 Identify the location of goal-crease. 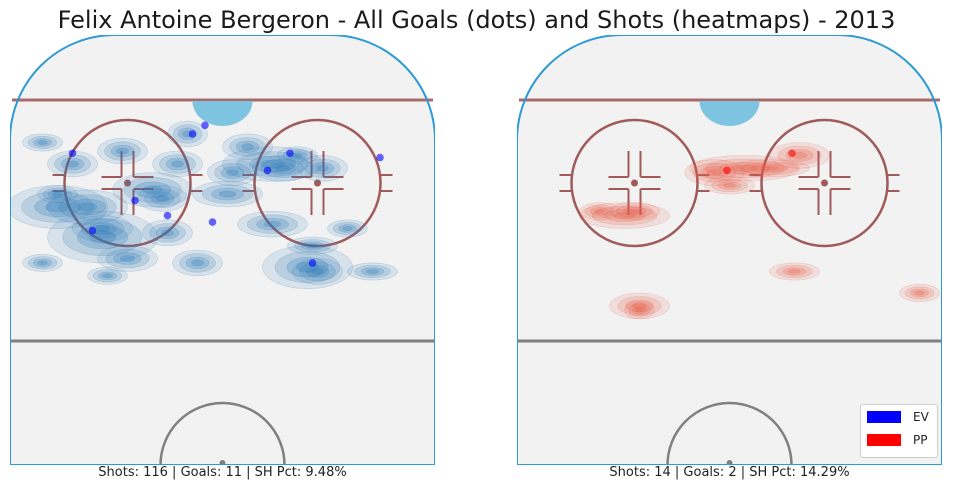
(222, 113).